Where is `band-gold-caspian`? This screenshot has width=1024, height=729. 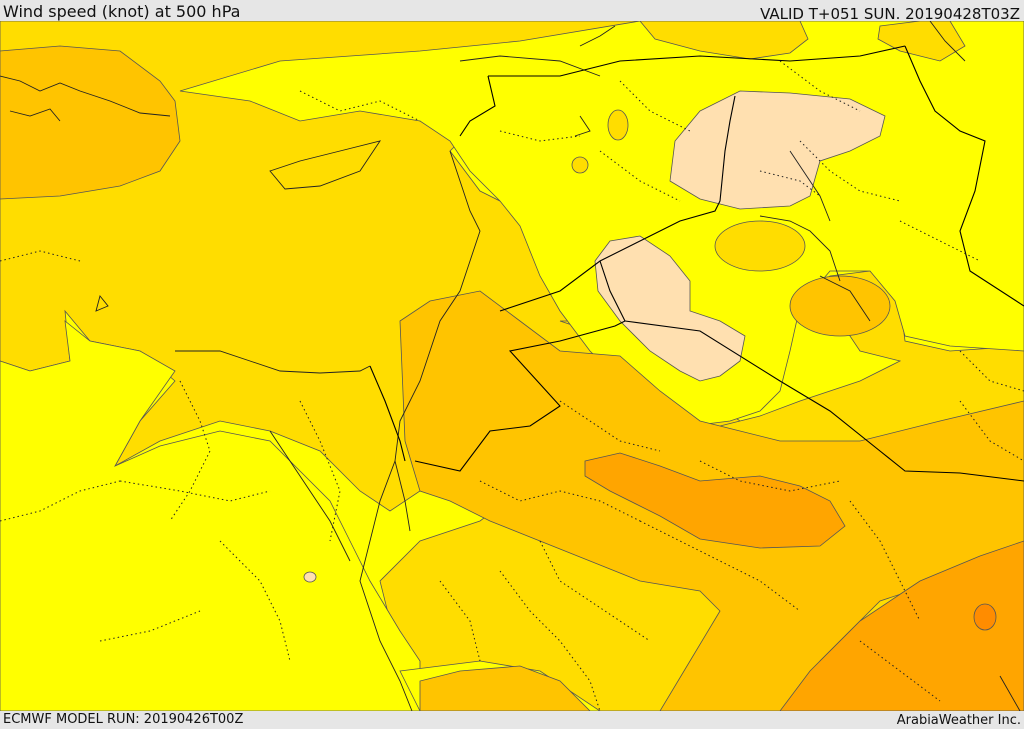 band-gold-caspian is located at coordinates (921, 41).